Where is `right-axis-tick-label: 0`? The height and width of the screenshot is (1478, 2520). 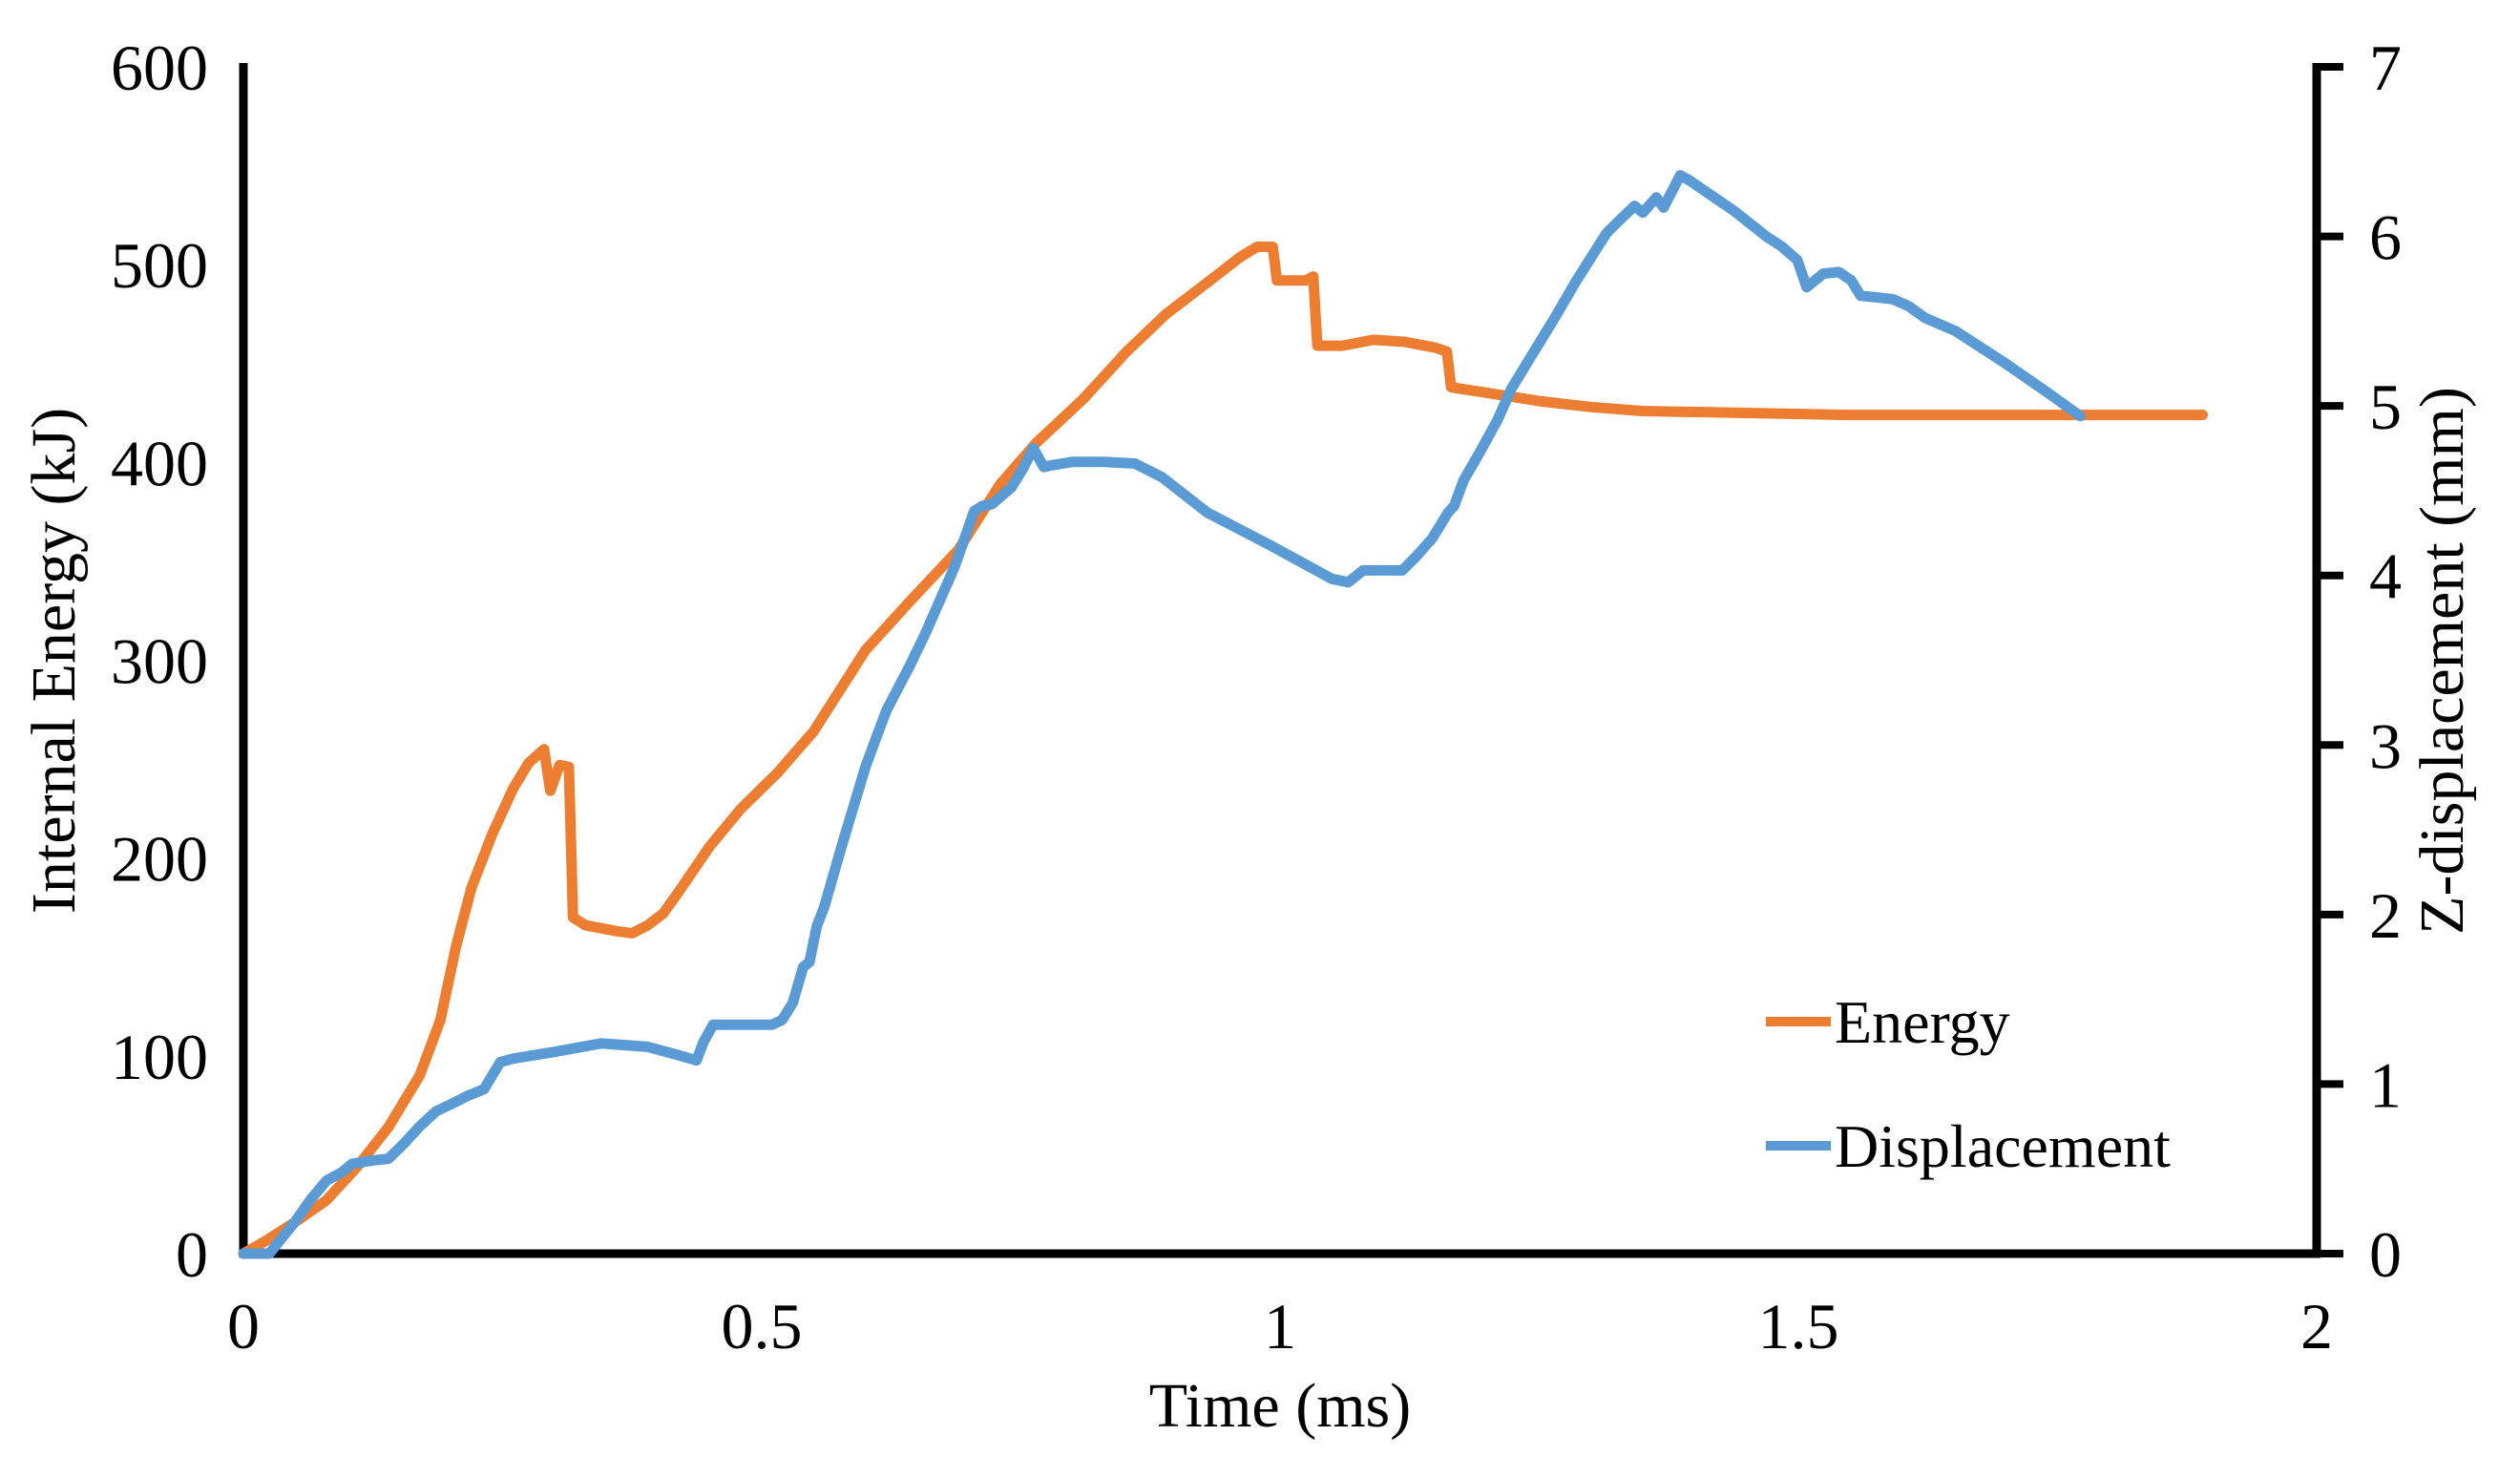
right-axis-tick-label: 0 is located at coordinates (2385, 1254).